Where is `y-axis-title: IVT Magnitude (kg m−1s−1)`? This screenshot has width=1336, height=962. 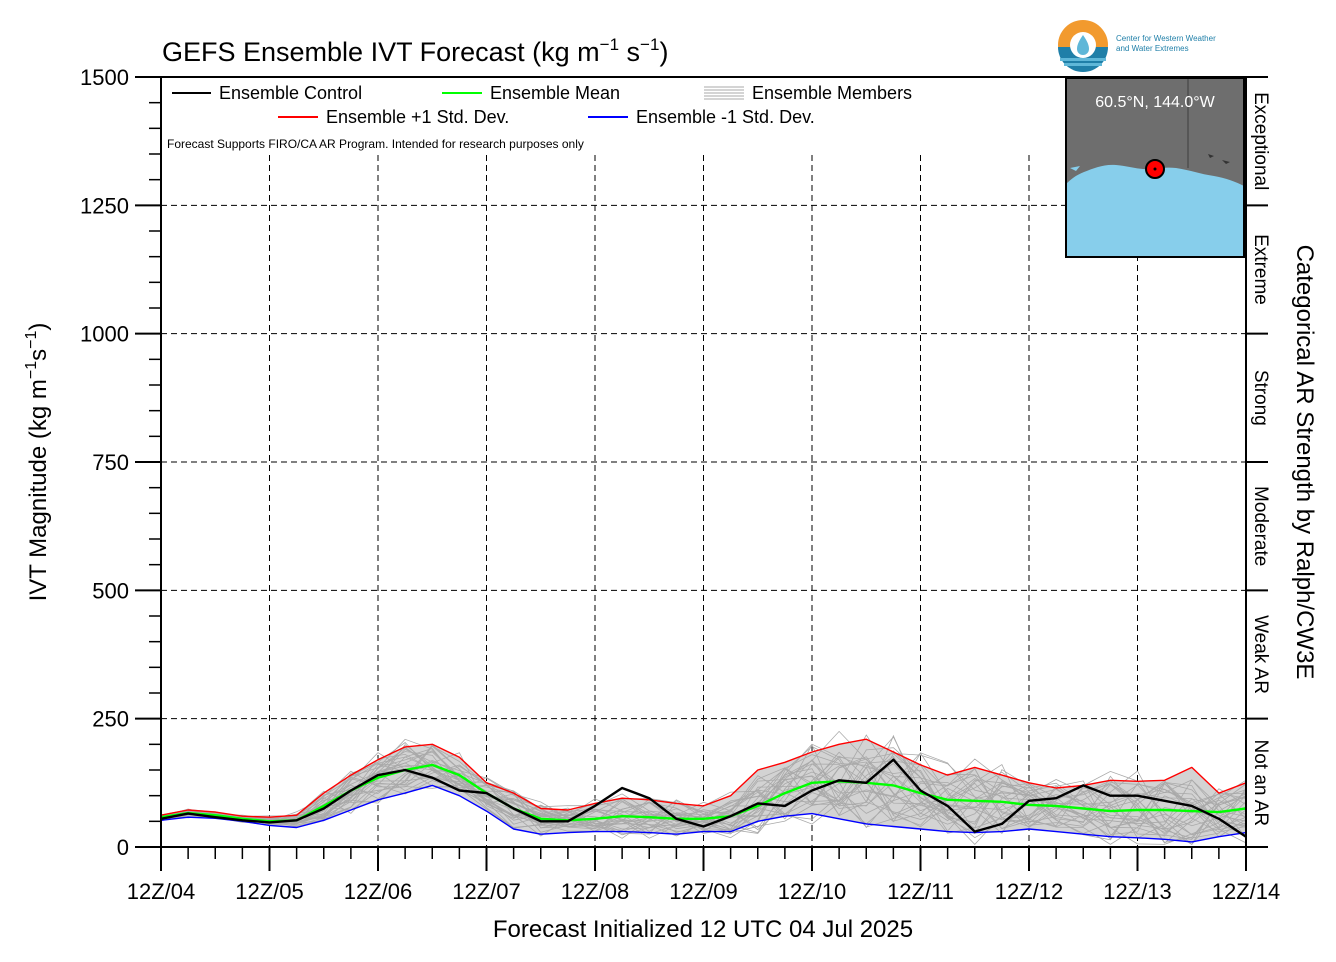 y-axis-title: IVT Magnitude (kg m−1s−1) is located at coordinates (37, 462).